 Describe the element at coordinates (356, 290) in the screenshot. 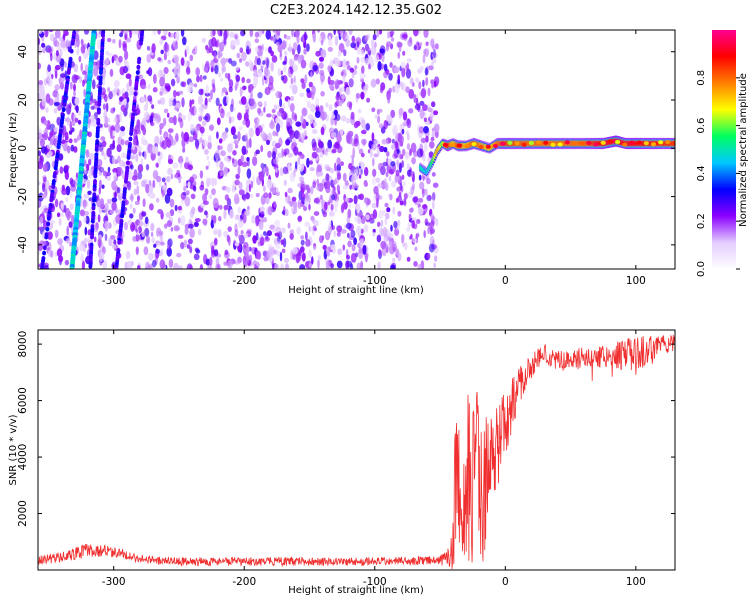

I see `spectrogram-xlabel: Height of straight line (km)` at that location.